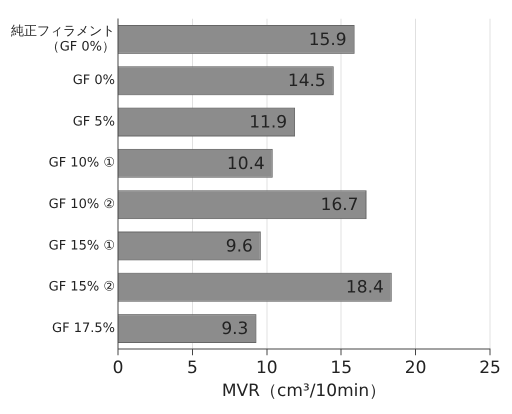  What do you see at coordinates (93, 80) in the screenshot?
I see `y-tick-label: GF 0%` at bounding box center [93, 80].